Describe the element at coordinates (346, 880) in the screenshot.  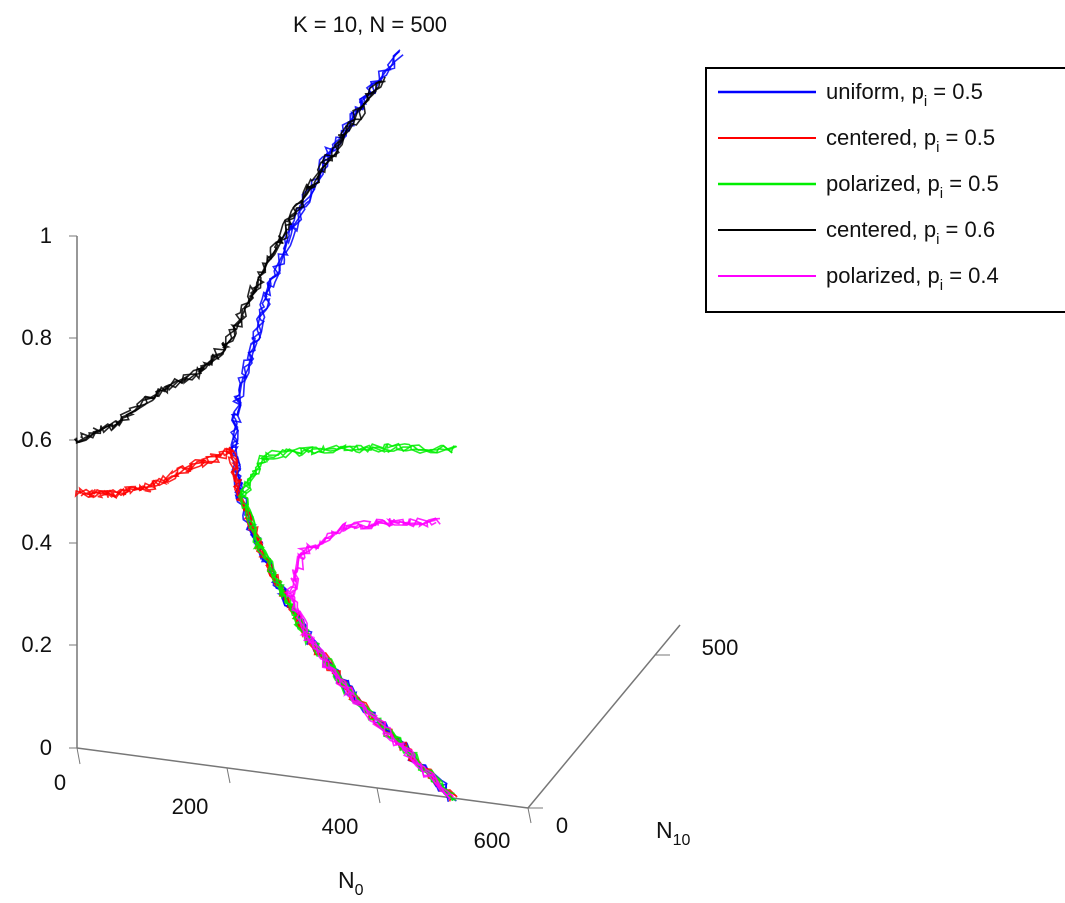
I see `x-axis-label-main: N` at that location.